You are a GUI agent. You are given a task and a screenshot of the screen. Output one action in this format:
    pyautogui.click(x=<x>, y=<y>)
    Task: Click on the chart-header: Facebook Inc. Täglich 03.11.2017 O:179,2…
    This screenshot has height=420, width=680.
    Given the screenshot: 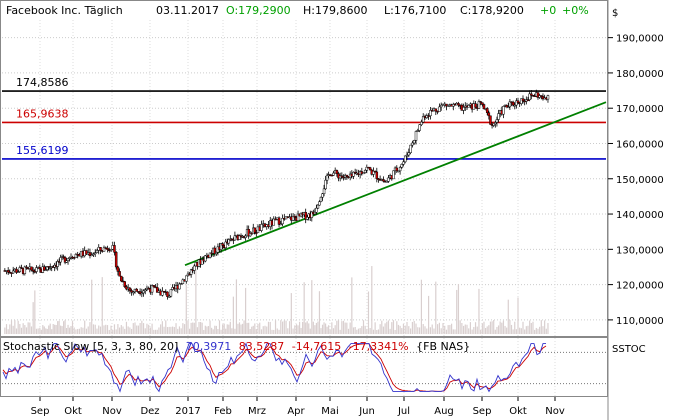 What is the action you would take?
    pyautogui.click(x=297, y=10)
    